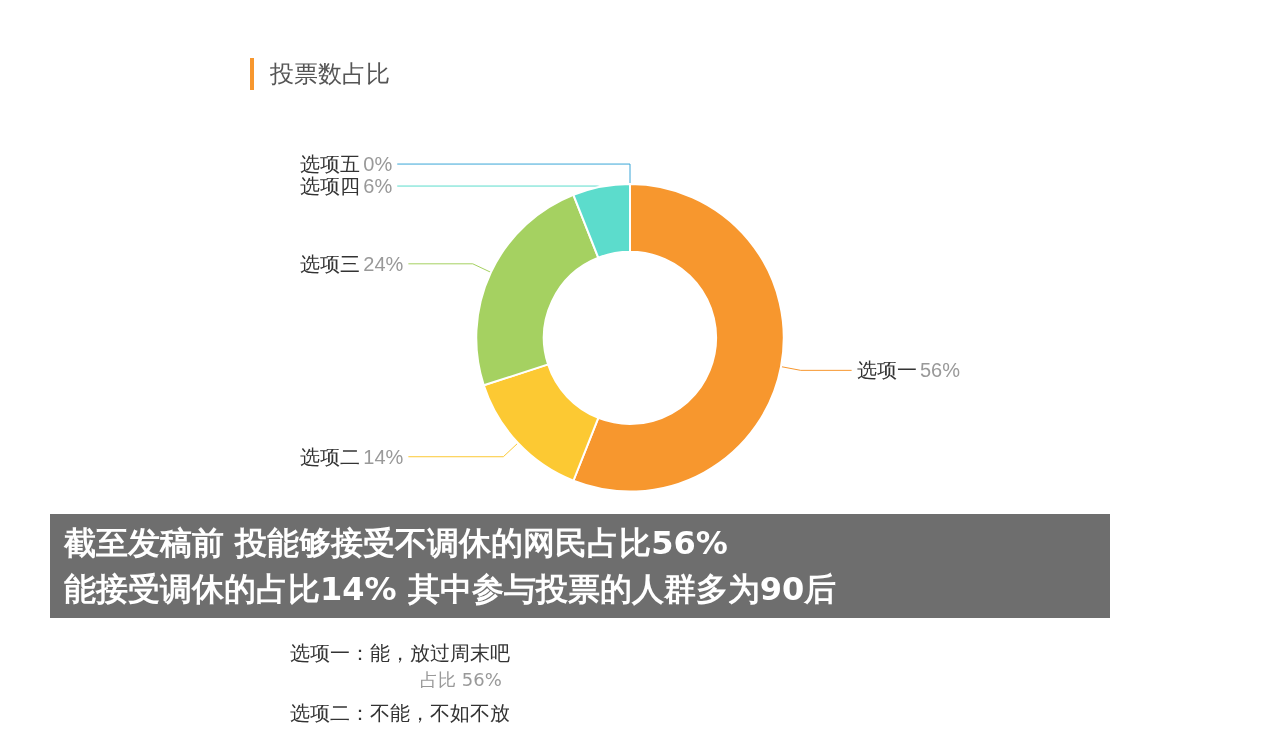  Describe the element at coordinates (400, 713) in the screenshot. I see `text: 选项二：不能，不如不放` at that location.